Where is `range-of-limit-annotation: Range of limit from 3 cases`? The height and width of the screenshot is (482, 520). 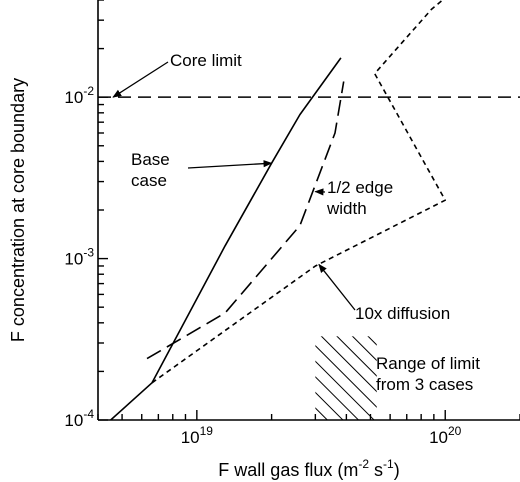
range-of-limit-annotation: Range of limit from 3 cases is located at coordinates (428, 374).